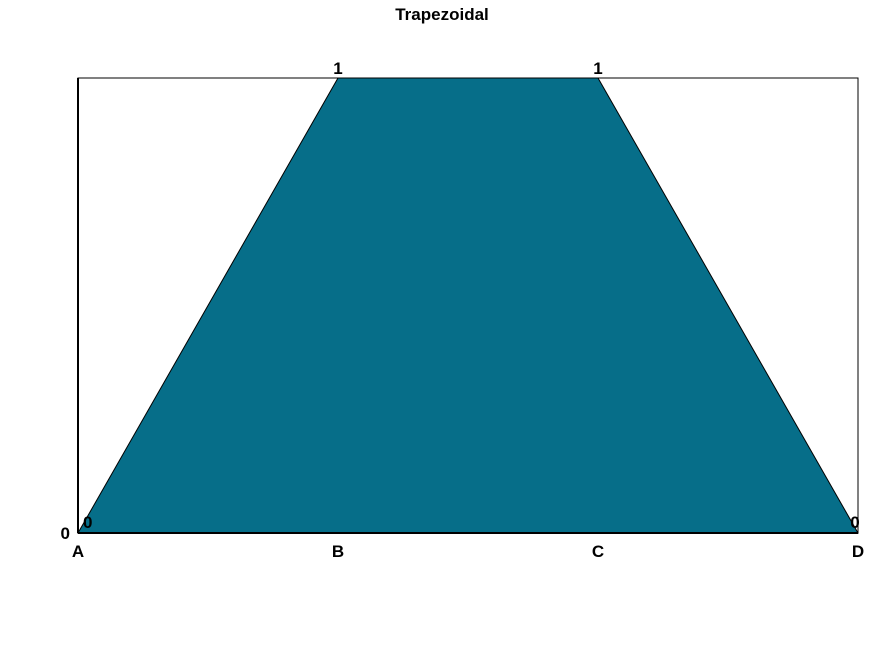 The height and width of the screenshot is (650, 884). I want to click on x-tick-label: A, so click(78, 551).